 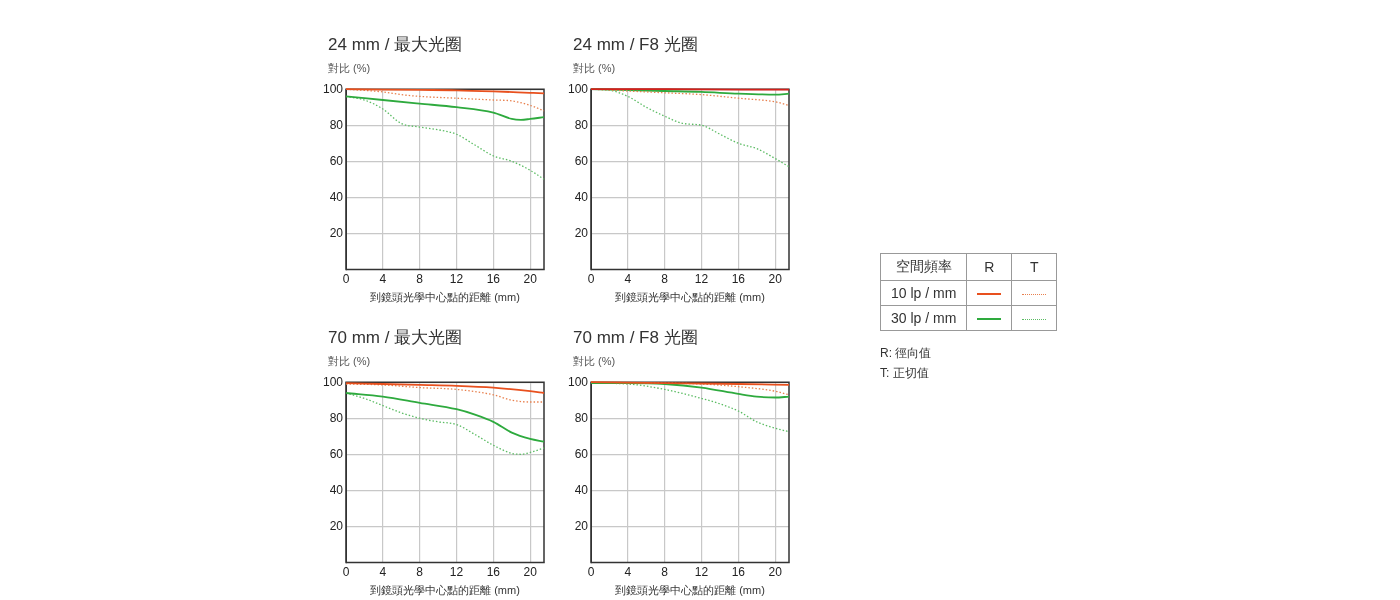 What do you see at coordinates (906, 353) in the screenshot?
I see `text: R: 徑向值` at bounding box center [906, 353].